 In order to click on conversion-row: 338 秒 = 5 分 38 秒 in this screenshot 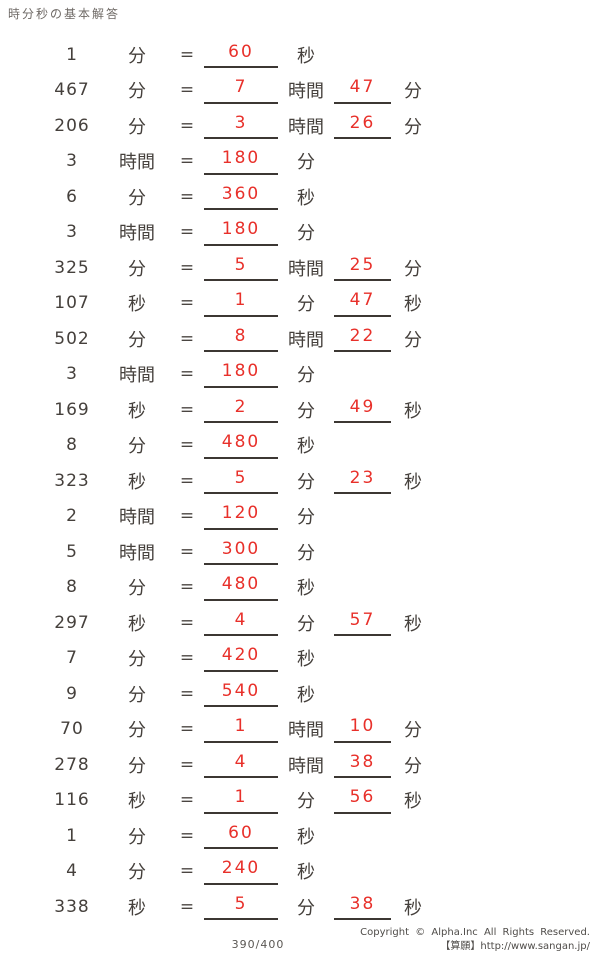, I will do `click(300, 907)`.